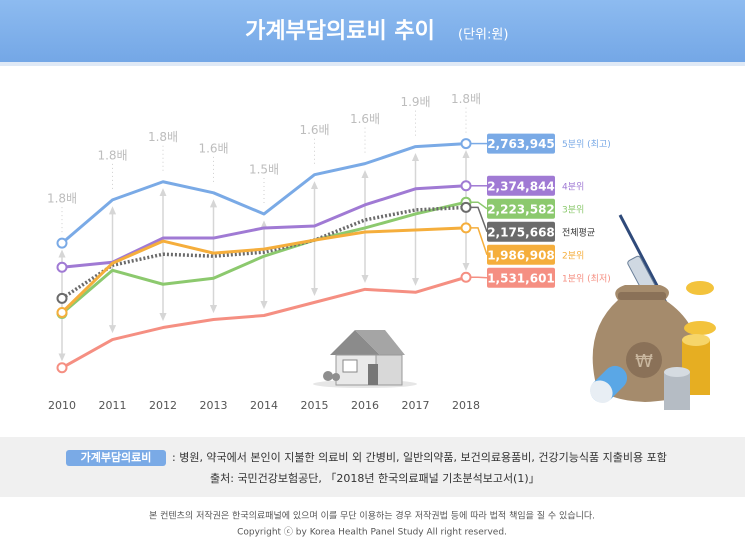 The image size is (745, 555). What do you see at coordinates (315, 405) in the screenshot?
I see `x-tick-label: 2015` at bounding box center [315, 405].